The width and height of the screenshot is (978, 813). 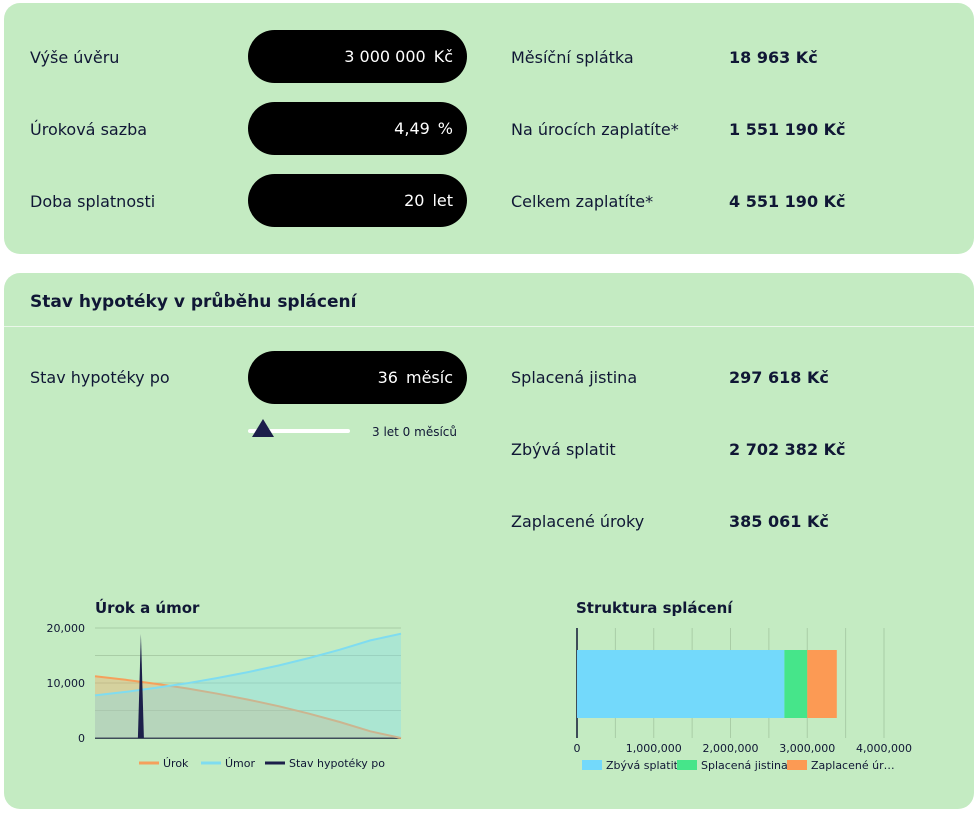 What do you see at coordinates (884, 748) in the screenshot?
I see `x-tick-label: 4,000,000` at bounding box center [884, 748].